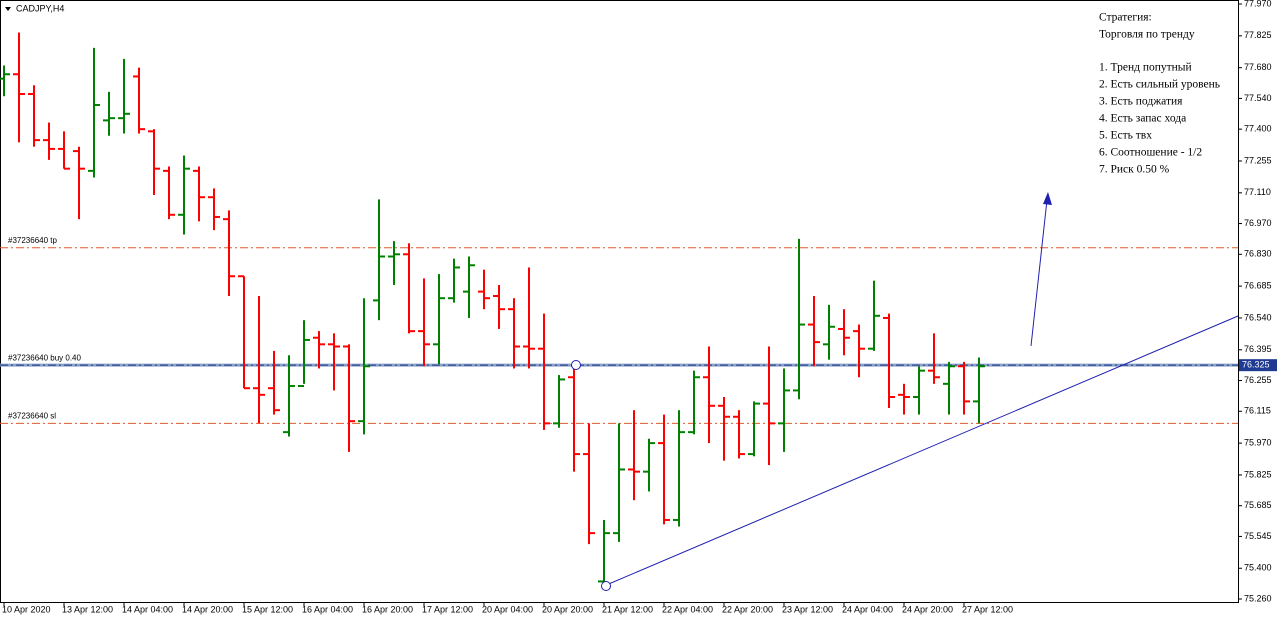 This screenshot has height=622, width=1280. I want to click on y-tick-label: 75.400, so click(1258, 568).